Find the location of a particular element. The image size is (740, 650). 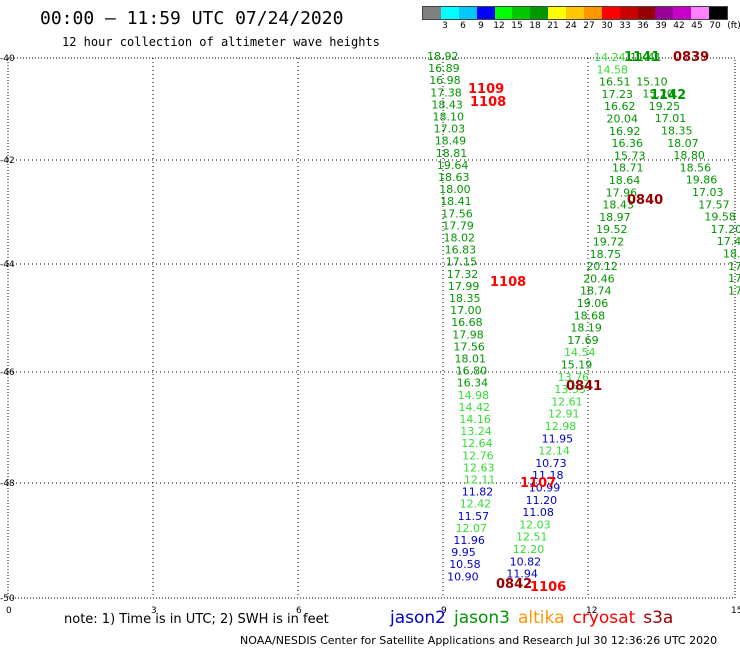

wave-height-label: 10.90 is located at coordinates (463, 576).